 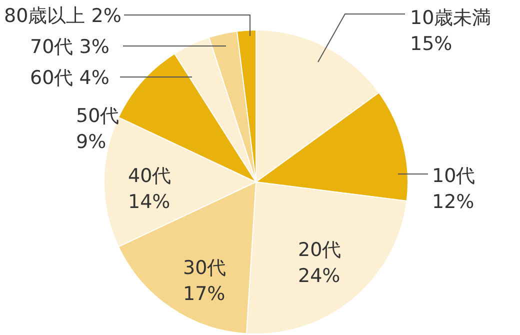 I want to click on data-label: 4%, so click(x=94, y=78).